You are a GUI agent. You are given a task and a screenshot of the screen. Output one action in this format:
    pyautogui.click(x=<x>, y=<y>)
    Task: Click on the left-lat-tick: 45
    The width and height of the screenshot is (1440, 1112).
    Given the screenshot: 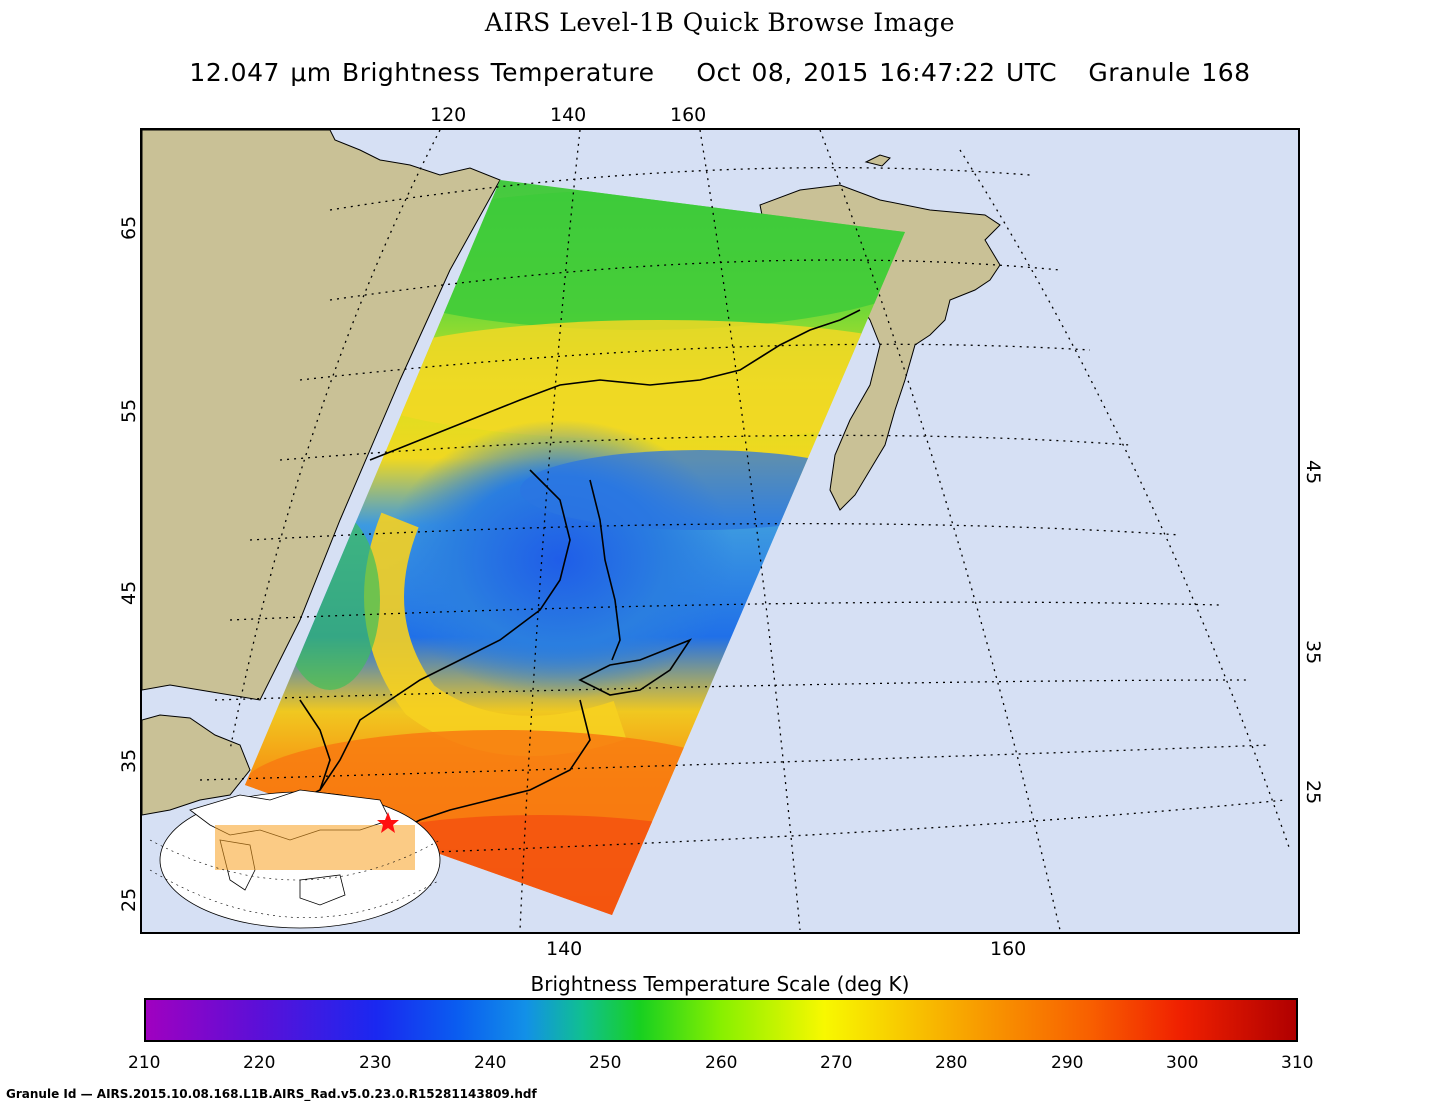 What is the action you would take?
    pyautogui.click(x=129, y=592)
    